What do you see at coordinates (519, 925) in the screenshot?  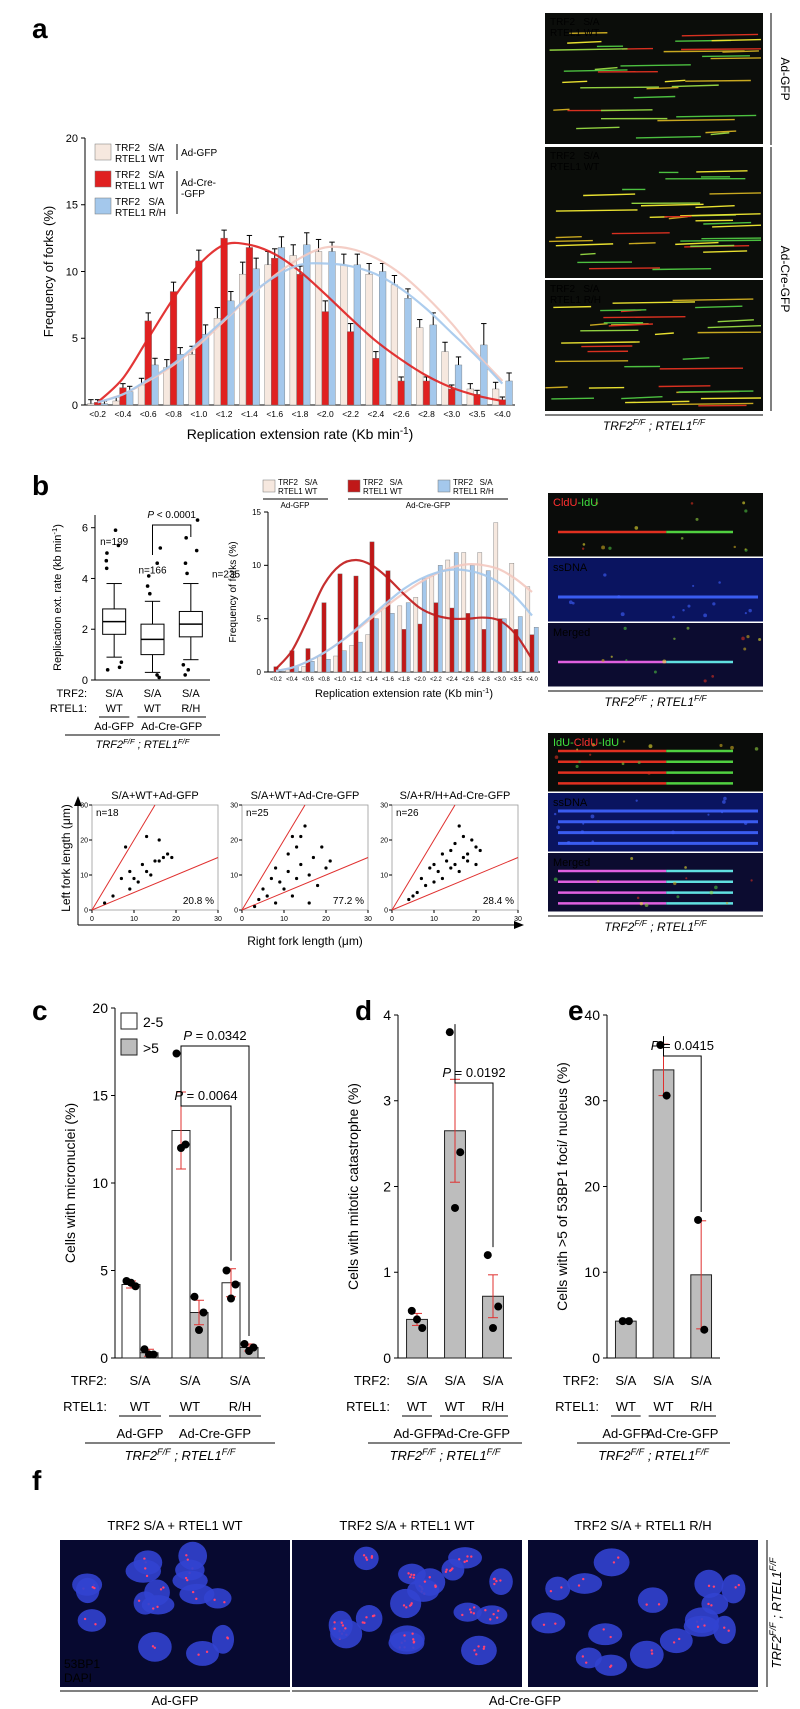 I see `arrow-head` at bounding box center [519, 925].